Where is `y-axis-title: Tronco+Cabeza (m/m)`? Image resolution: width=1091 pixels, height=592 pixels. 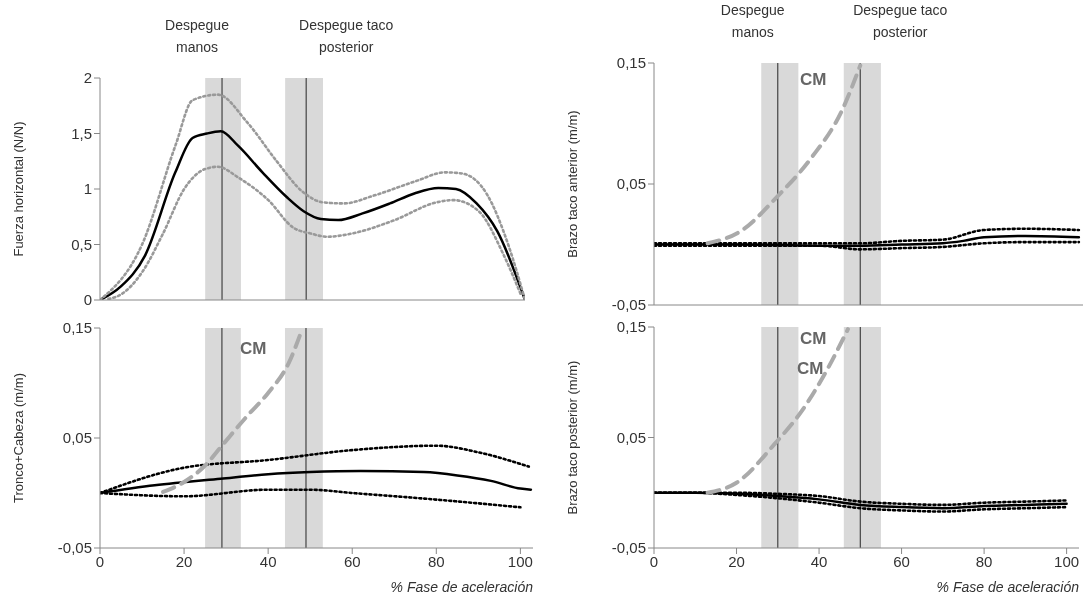 y-axis-title: Tronco+Cabeza (m/m) is located at coordinates (18, 438).